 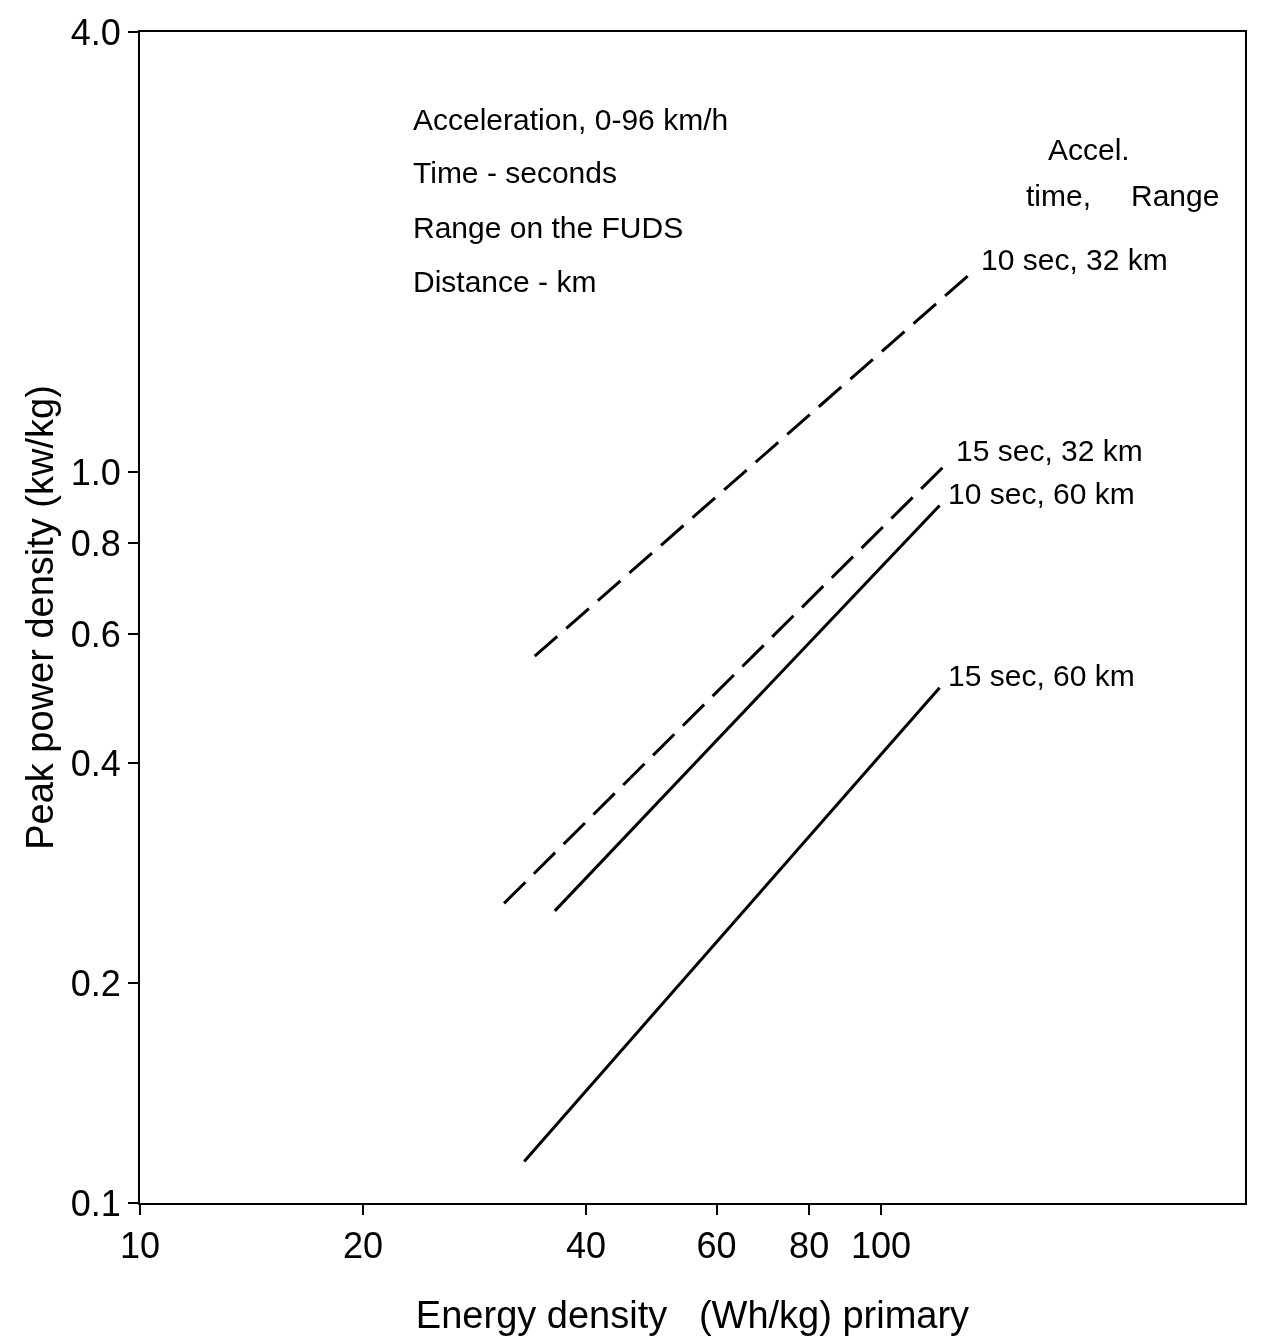 What do you see at coordinates (1175, 195) in the screenshot?
I see `annotation: Range` at bounding box center [1175, 195].